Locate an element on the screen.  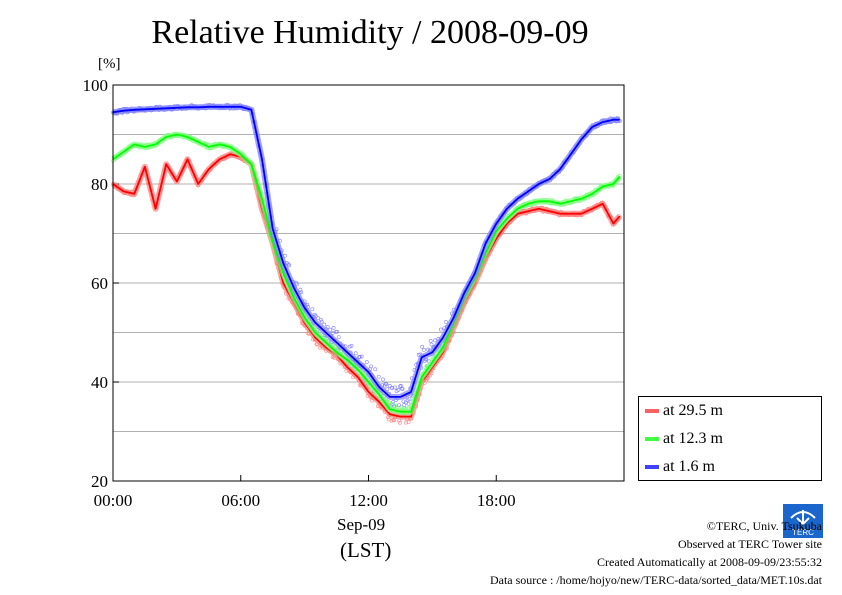
legend-item-29-5m: at 29.5 m is located at coordinates (684, 411).